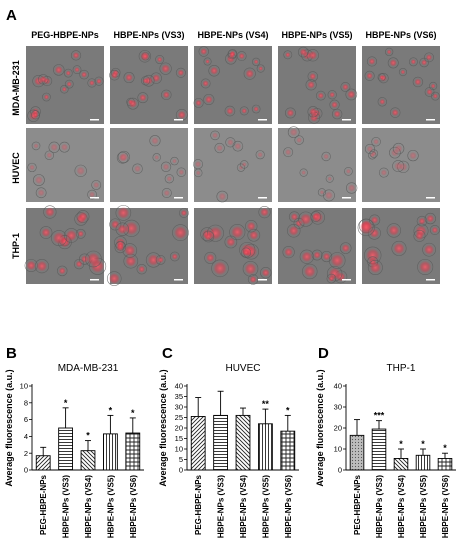 The height and width of the screenshot is (550, 467). Describe the element at coordinates (401, 506) in the screenshot. I see `category-label: HBPE-NPs (VS4)` at that location.